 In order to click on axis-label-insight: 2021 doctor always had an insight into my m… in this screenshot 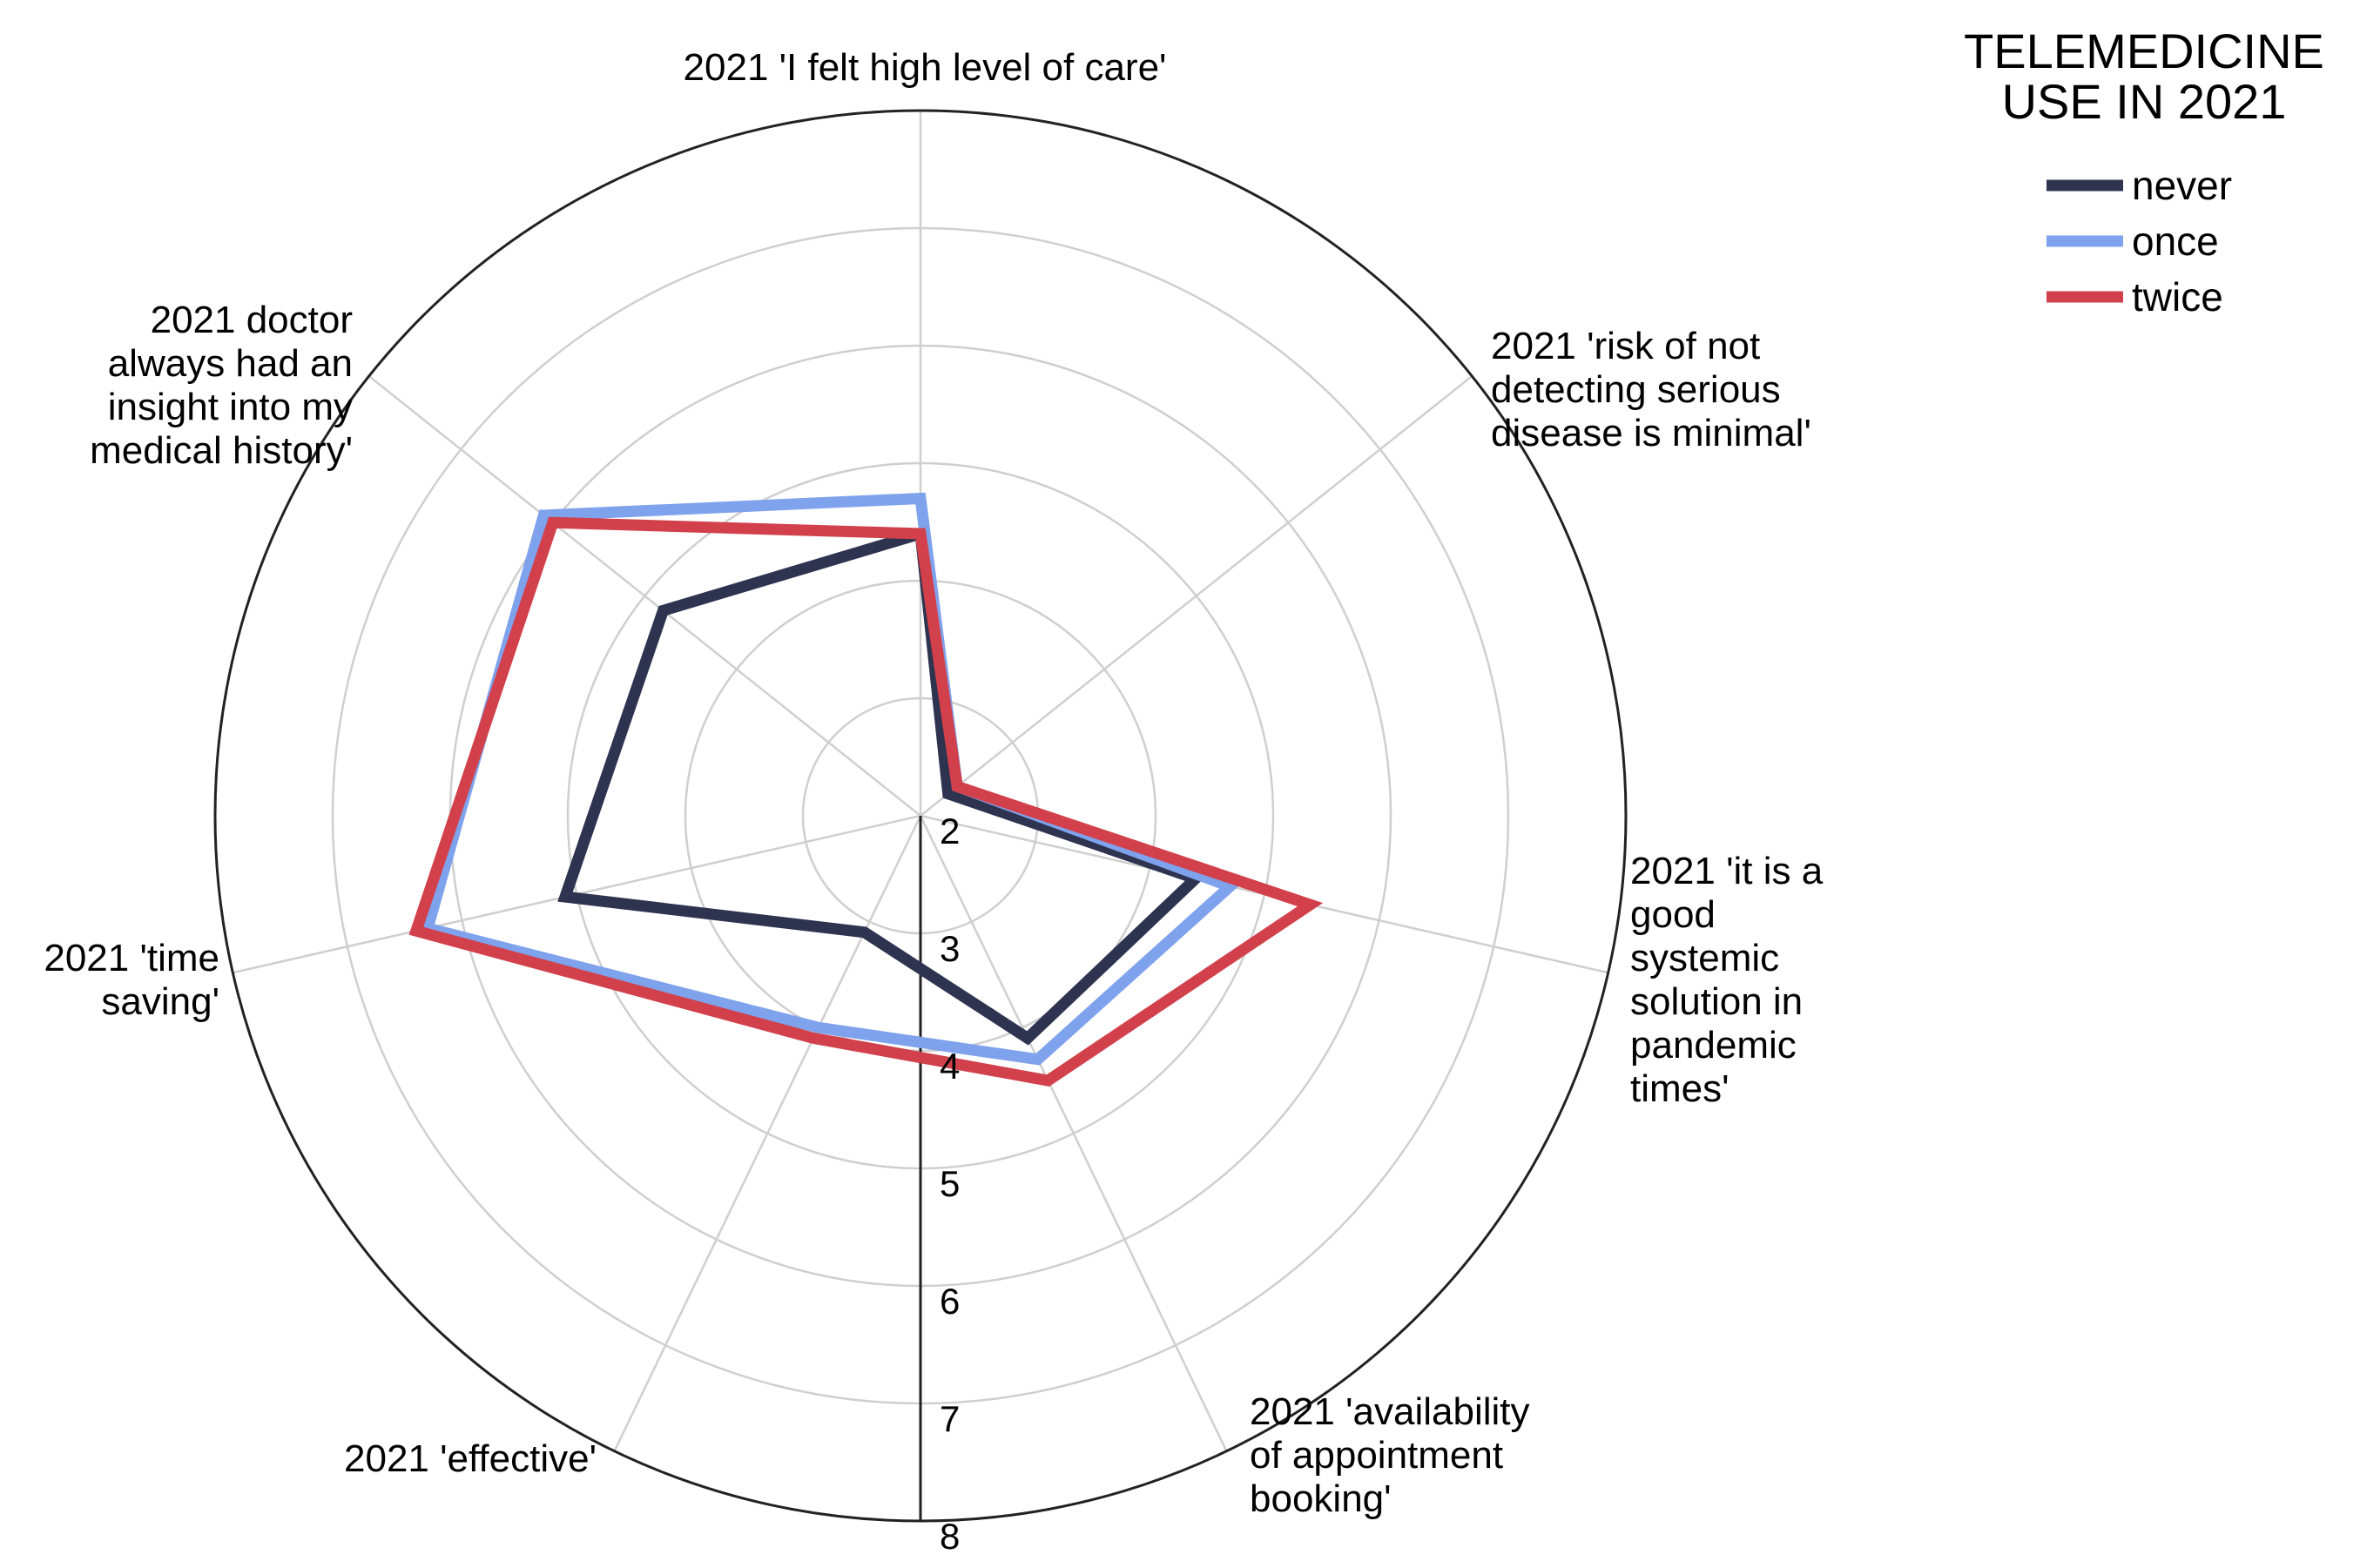, I will do `click(221, 385)`.